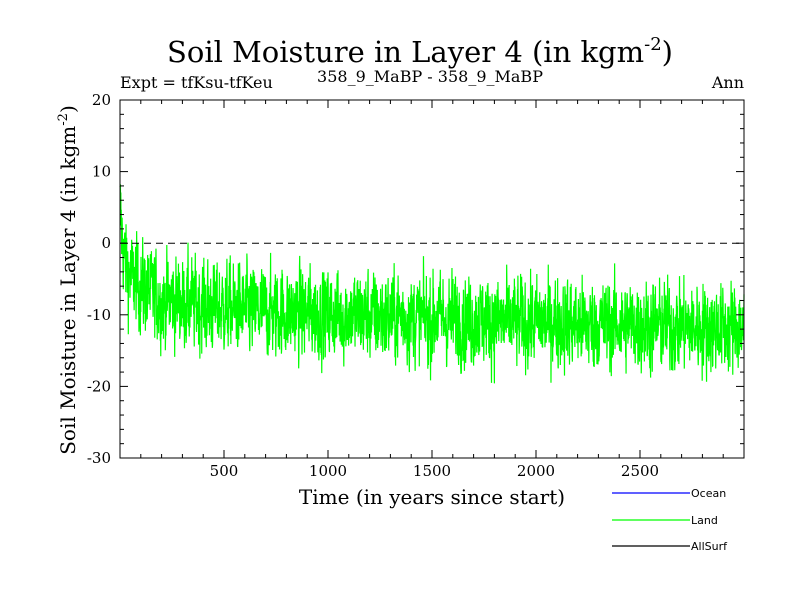  Describe the element at coordinates (704, 520) in the screenshot. I see `legend-label-land: Land` at that location.